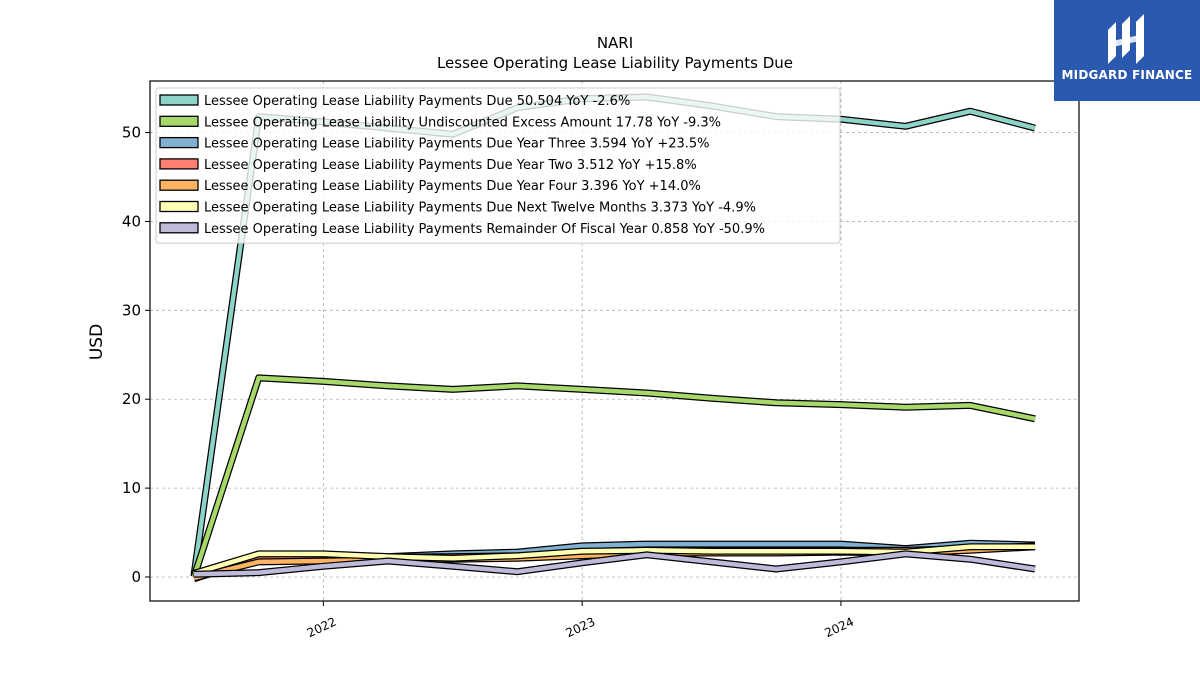 Image resolution: width=1200 pixels, height=675 pixels. I want to click on x-ticks: 2022 2023 2024, so click(580, 620).